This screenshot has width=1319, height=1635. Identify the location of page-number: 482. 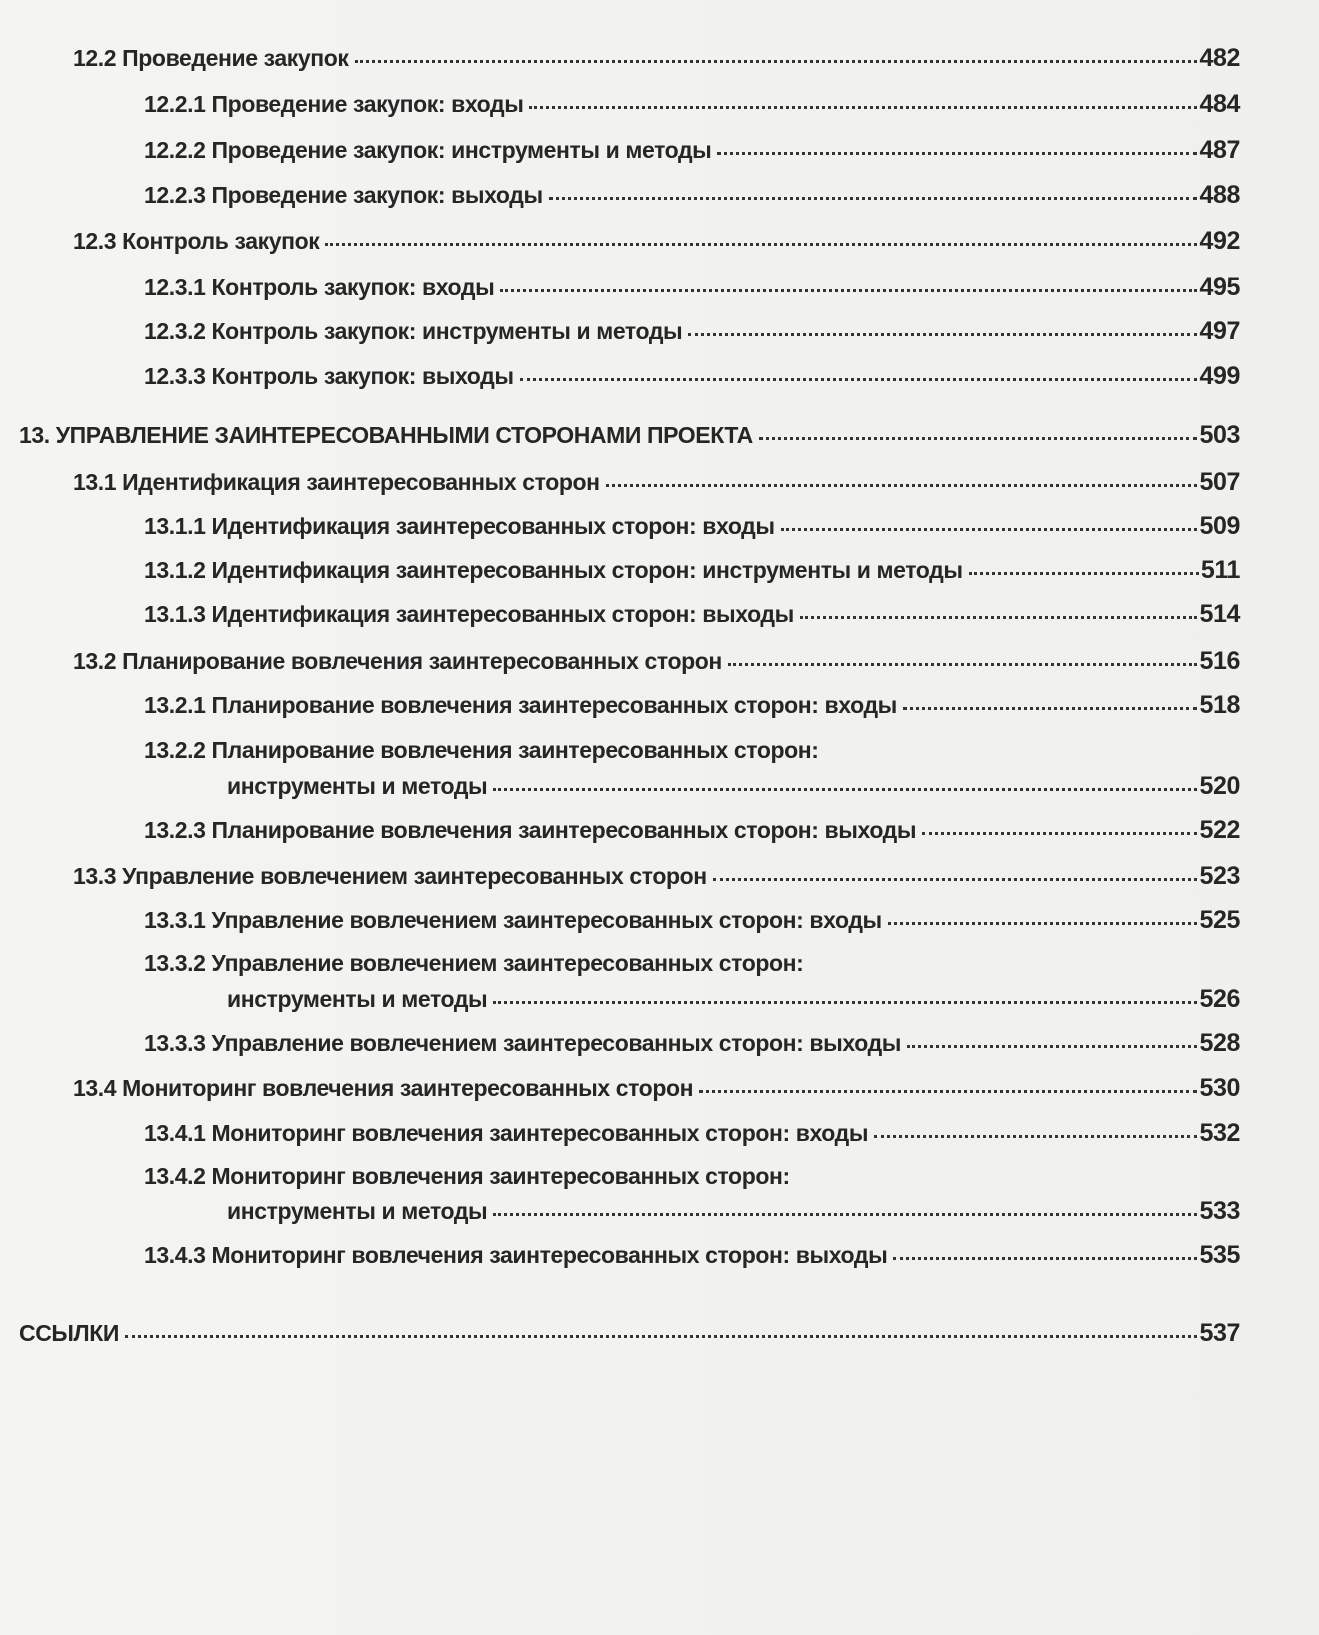
(1219, 58).